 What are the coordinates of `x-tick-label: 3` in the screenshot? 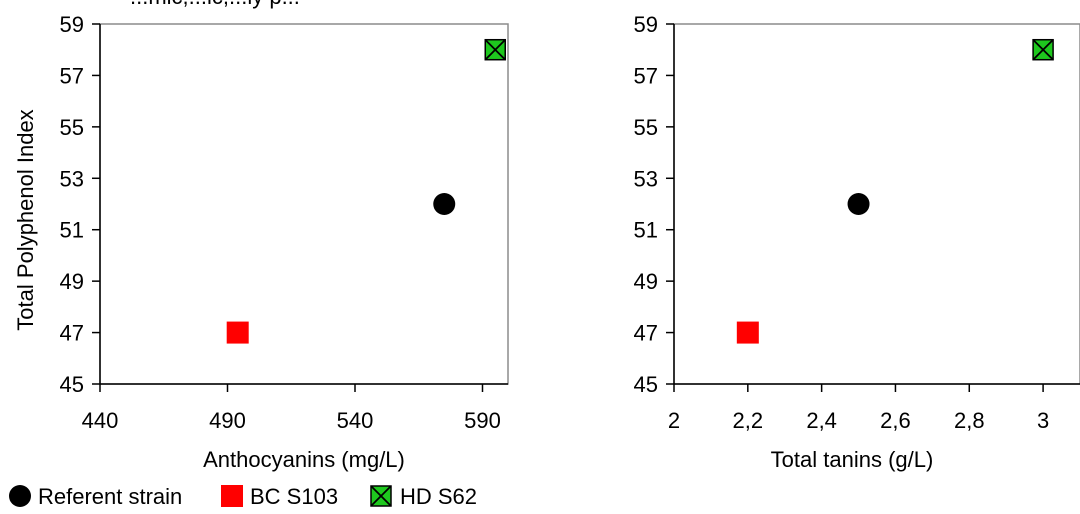 It's located at (1043, 420).